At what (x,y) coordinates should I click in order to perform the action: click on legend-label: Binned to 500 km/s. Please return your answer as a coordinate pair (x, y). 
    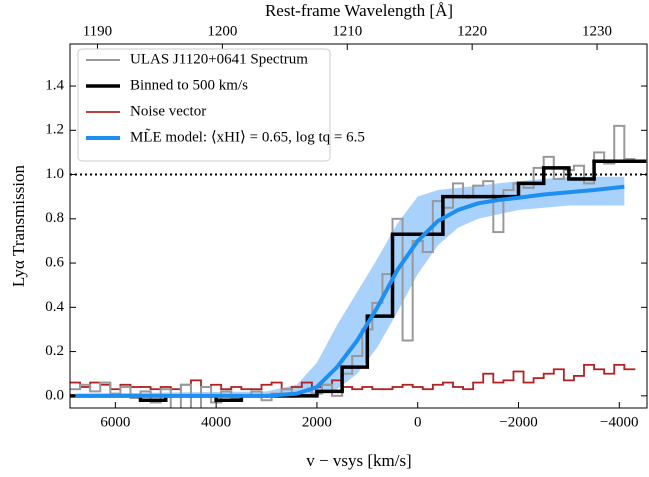
    Looking at the image, I should click on (189, 85).